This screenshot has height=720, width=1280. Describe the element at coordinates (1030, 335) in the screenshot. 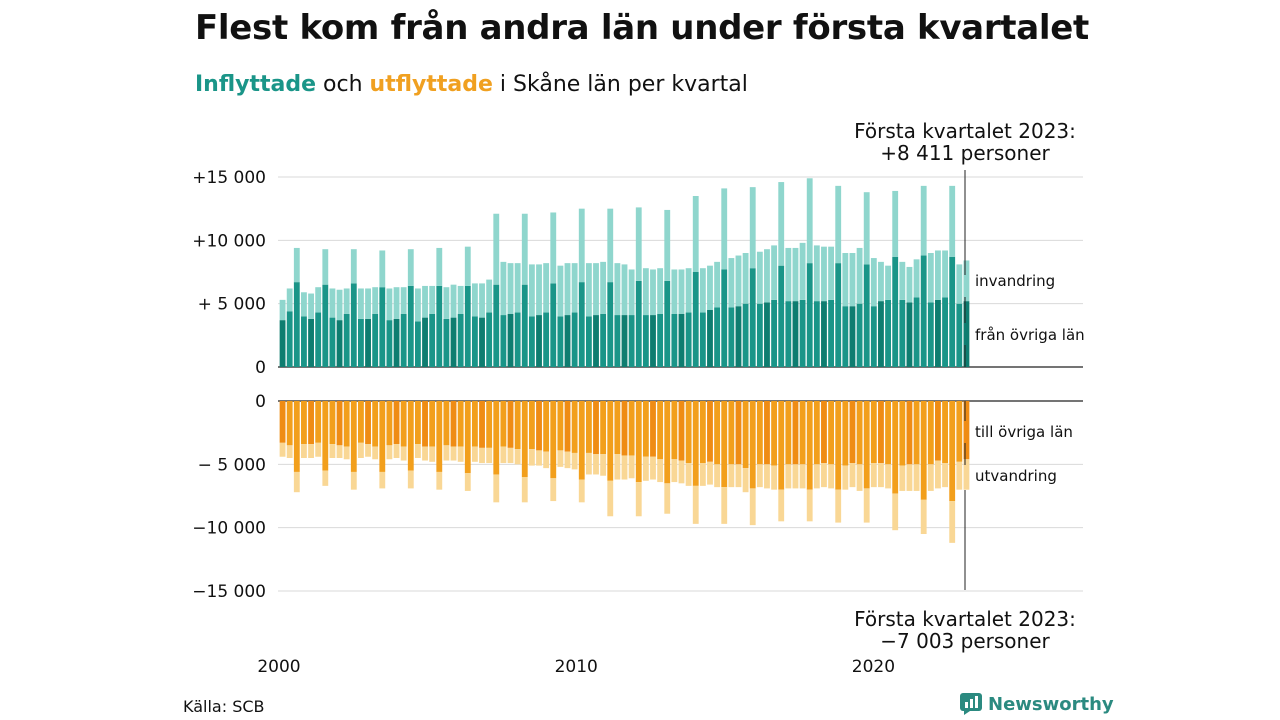

I see `series-label: från övriga län` at that location.